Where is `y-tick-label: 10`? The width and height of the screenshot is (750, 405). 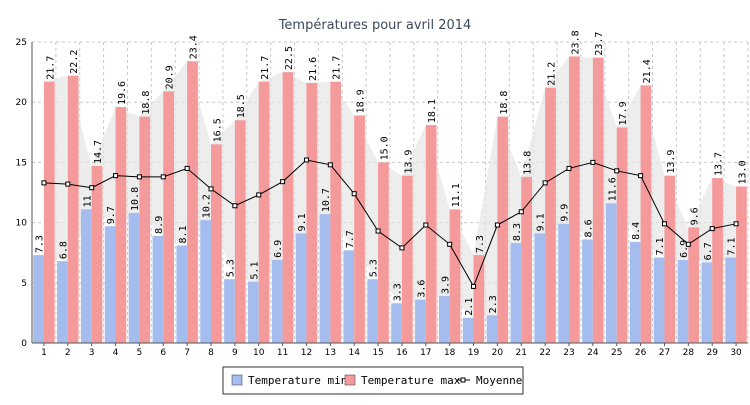
y-tick-label: 10 is located at coordinates (22, 224).